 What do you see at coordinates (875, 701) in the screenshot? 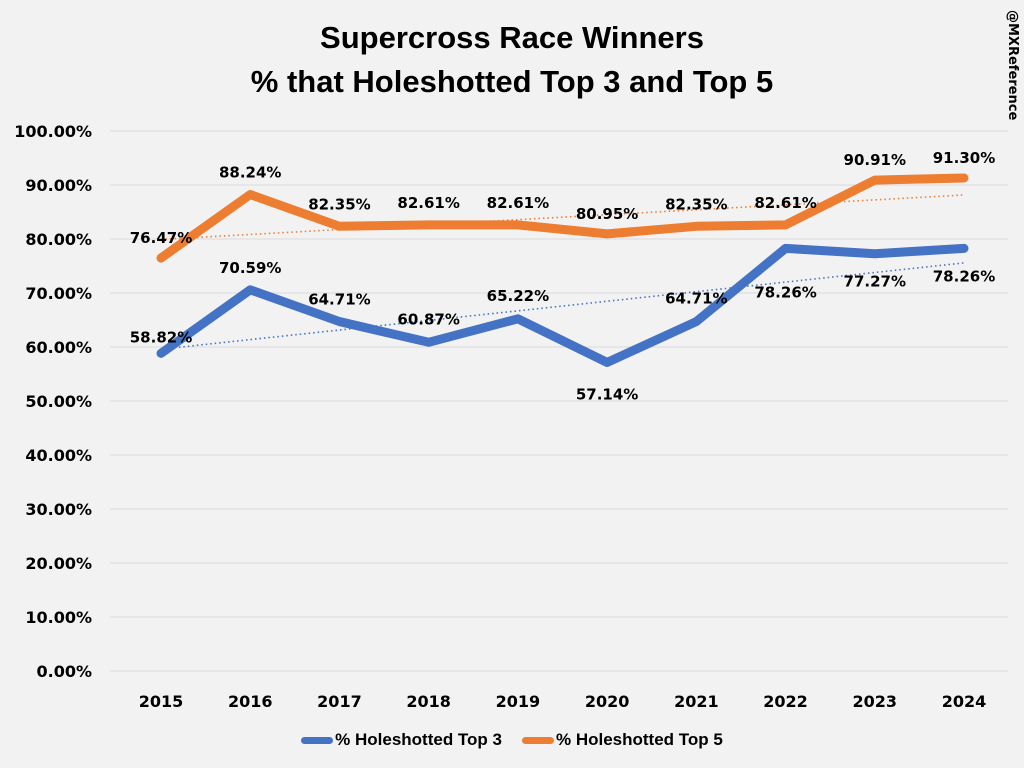
I see `x-tick-label: 2023` at bounding box center [875, 701].